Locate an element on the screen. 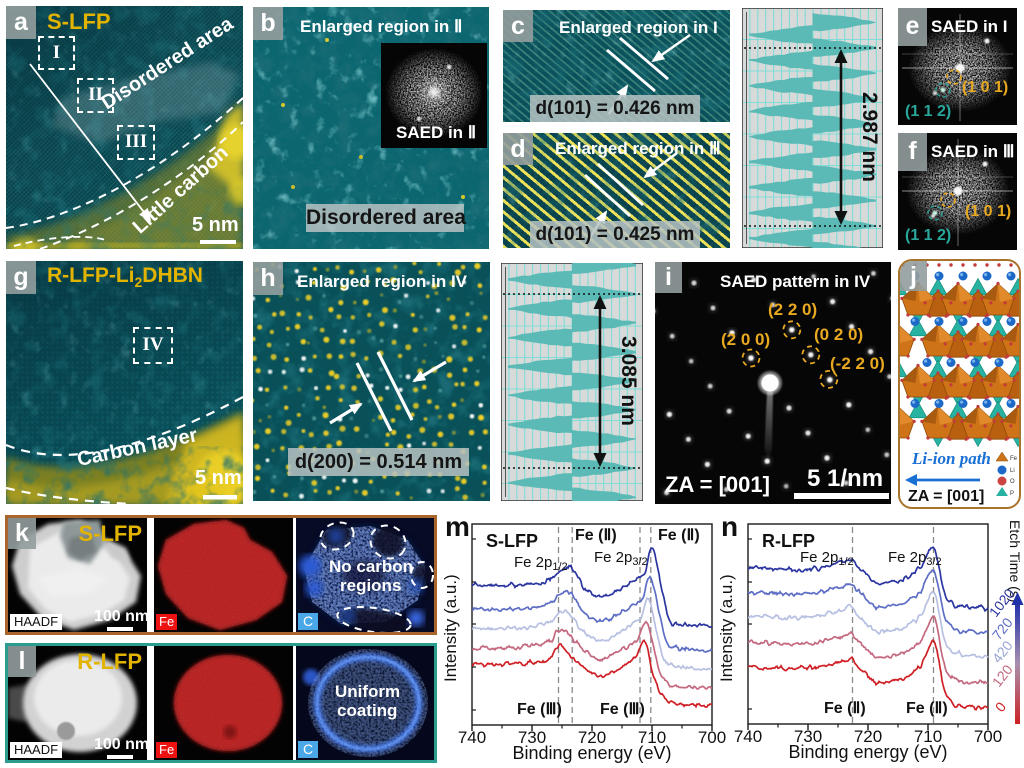 The height and width of the screenshot is (768, 1024). svg-text: 2.987 nm is located at coordinates (869, 137).